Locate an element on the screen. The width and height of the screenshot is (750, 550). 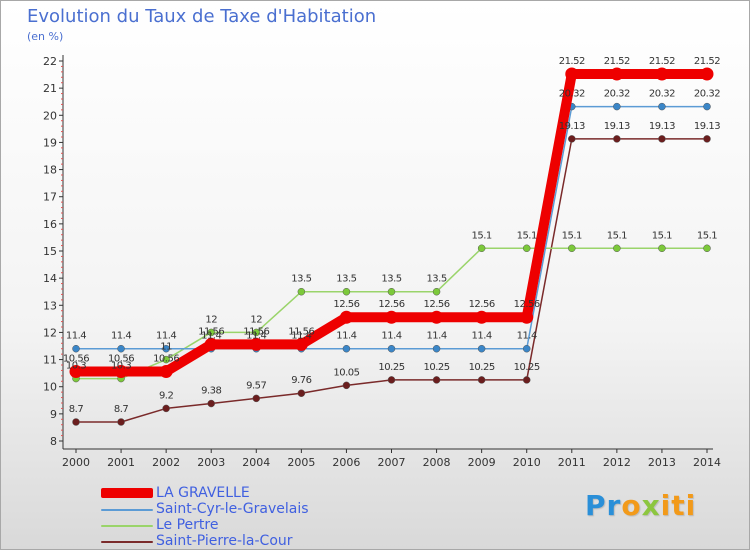
data-label-le-pertre-2008: 13.5 is located at coordinates (436, 279).